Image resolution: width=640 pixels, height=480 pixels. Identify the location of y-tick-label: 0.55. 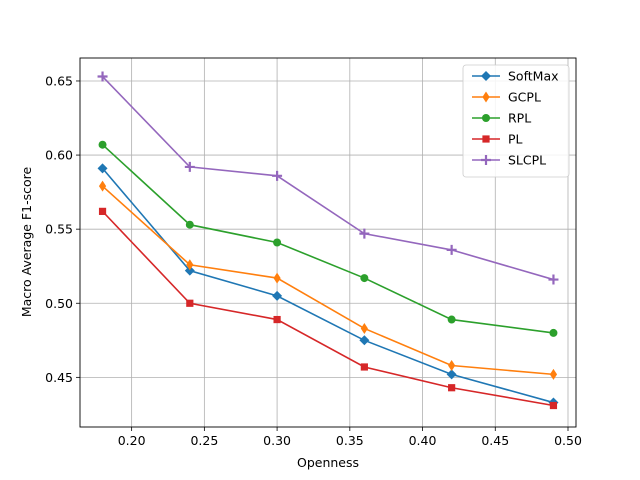
(59, 229).